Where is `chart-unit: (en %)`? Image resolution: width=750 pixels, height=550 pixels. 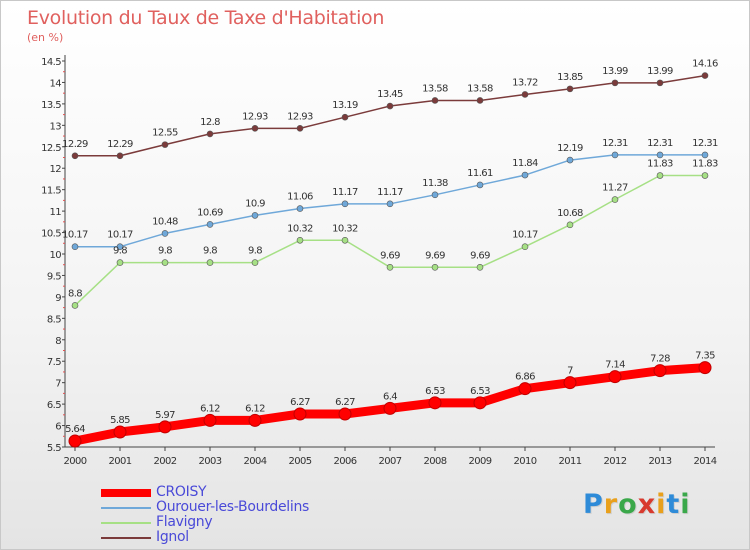 chart-unit: (en %) is located at coordinates (45, 37).